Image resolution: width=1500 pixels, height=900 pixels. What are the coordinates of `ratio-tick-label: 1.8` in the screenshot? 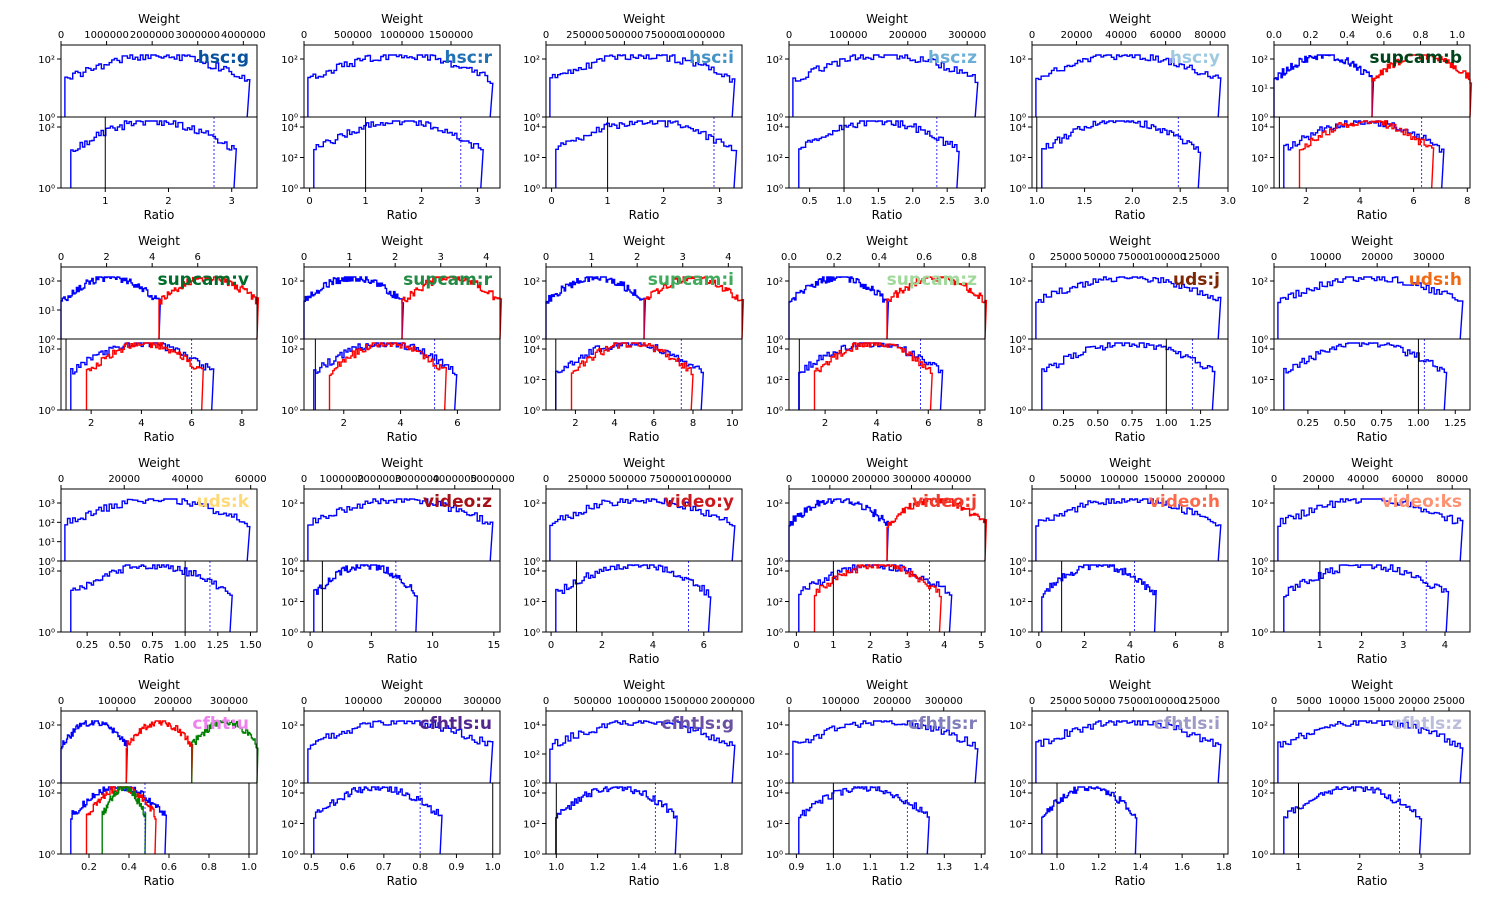 It's located at (1224, 867).